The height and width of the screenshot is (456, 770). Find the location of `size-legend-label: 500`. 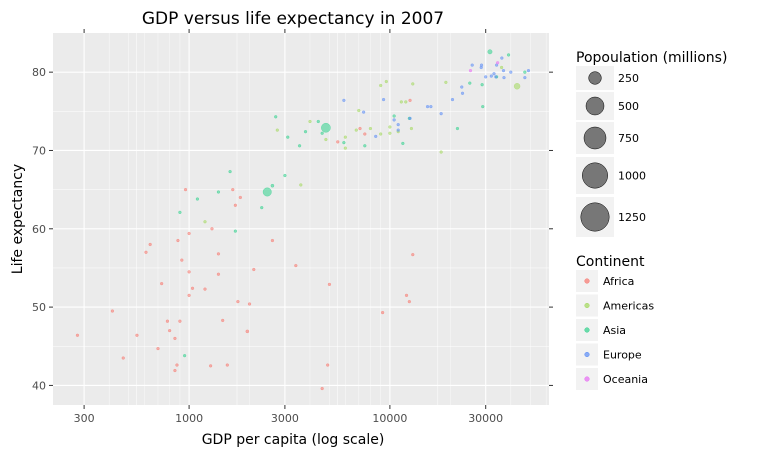

size-legend-label: 500 is located at coordinates (628, 106).